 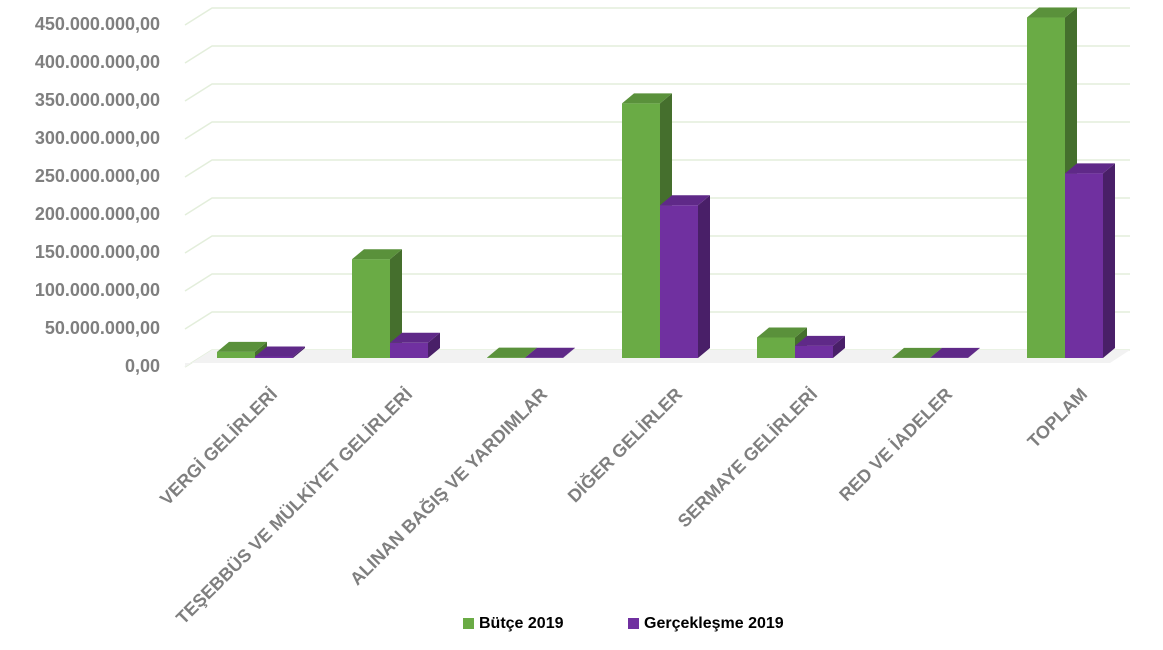 What do you see at coordinates (97, 100) in the screenshot?
I see `y-tick-label: 350.000.000,00` at bounding box center [97, 100].